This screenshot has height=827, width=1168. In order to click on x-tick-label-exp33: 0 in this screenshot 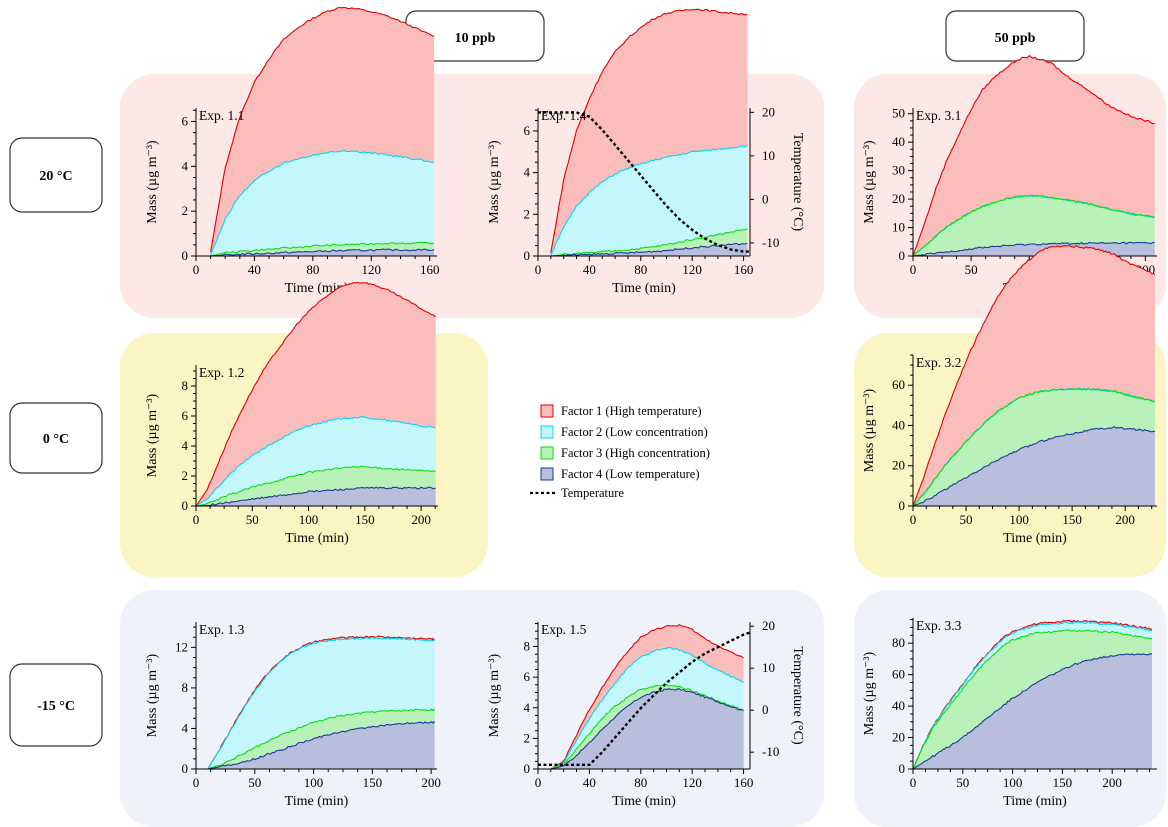, I will do `click(913, 782)`.